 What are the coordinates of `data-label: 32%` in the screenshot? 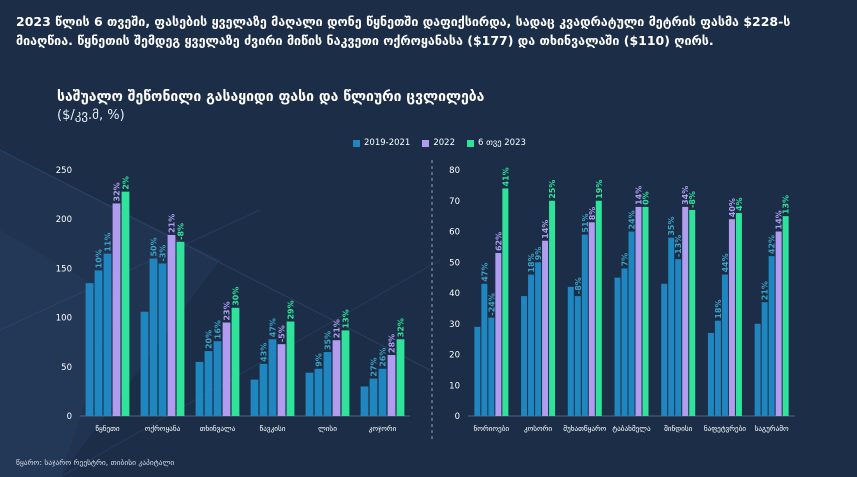 It's located at (401, 327).